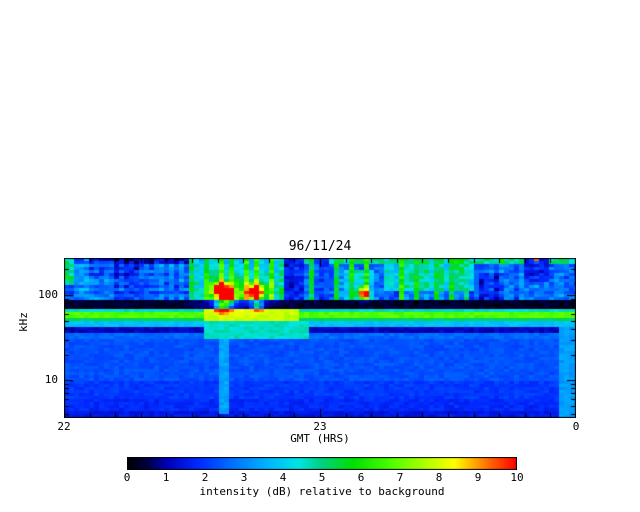 This screenshot has width=640, height=512. What do you see at coordinates (320, 438) in the screenshot?
I see `x-axis-label: GMT (HRS)` at bounding box center [320, 438].